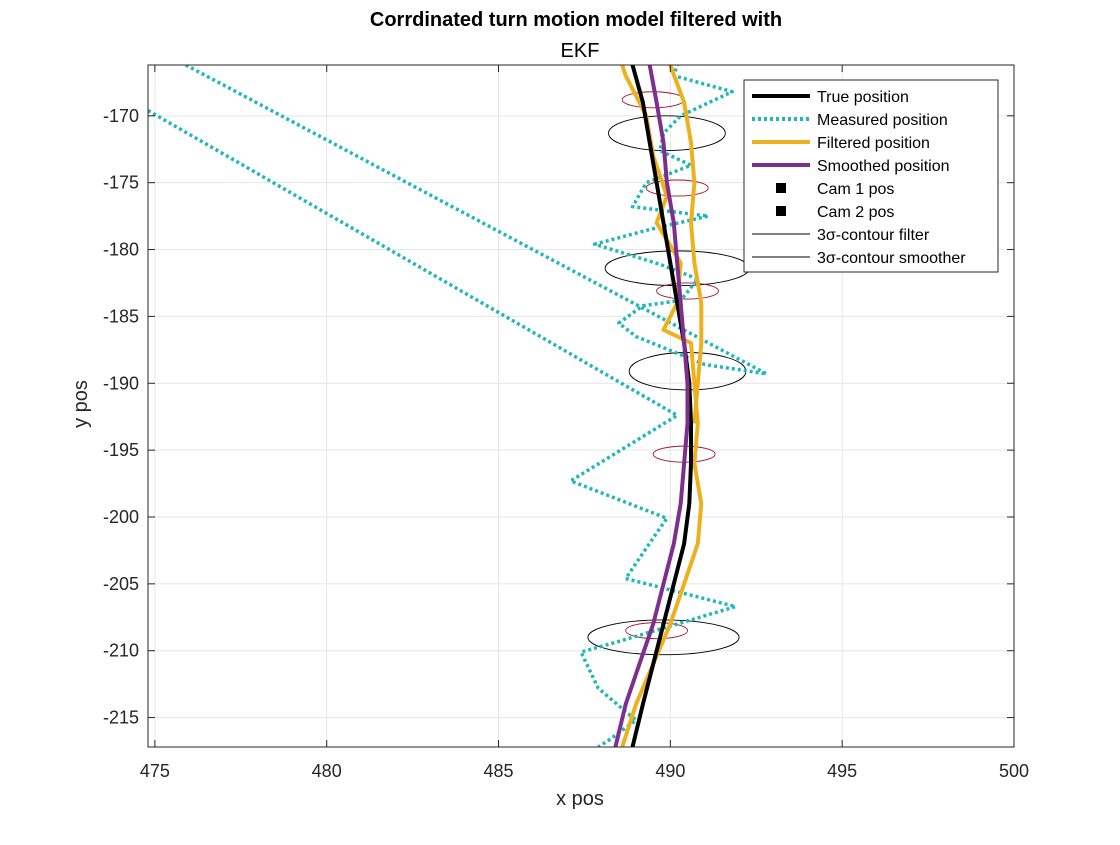 Image resolution: width=1120 pixels, height=845 pixels. What do you see at coordinates (327, 771) in the screenshot?
I see `x-tick-label: 480` at bounding box center [327, 771].